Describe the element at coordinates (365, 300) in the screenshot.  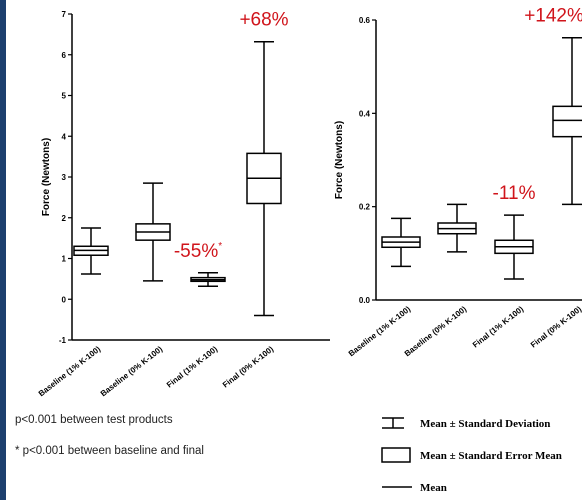
I see `y-tick-label: 0.0` at that location.